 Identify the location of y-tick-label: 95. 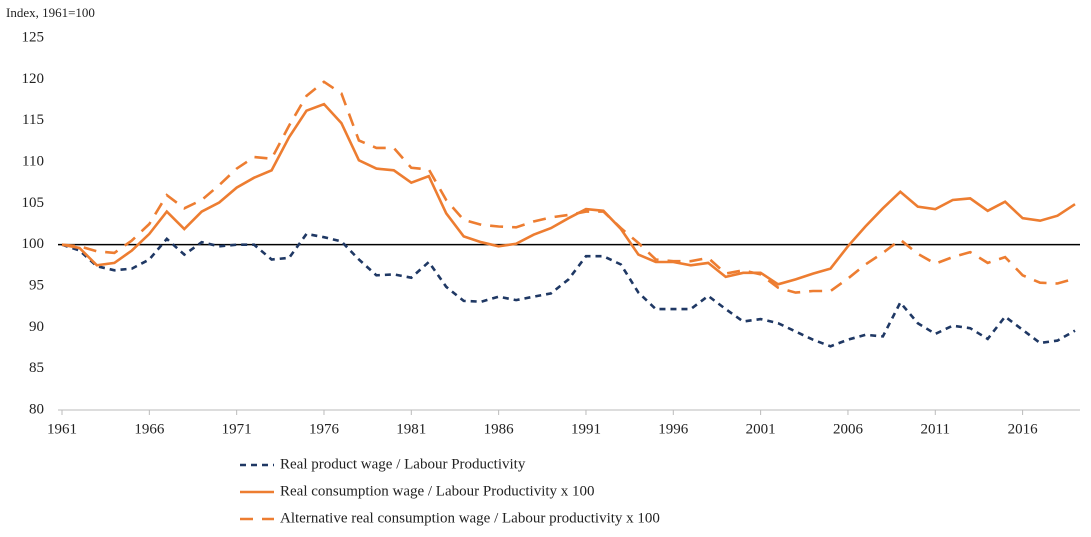
(36, 285).